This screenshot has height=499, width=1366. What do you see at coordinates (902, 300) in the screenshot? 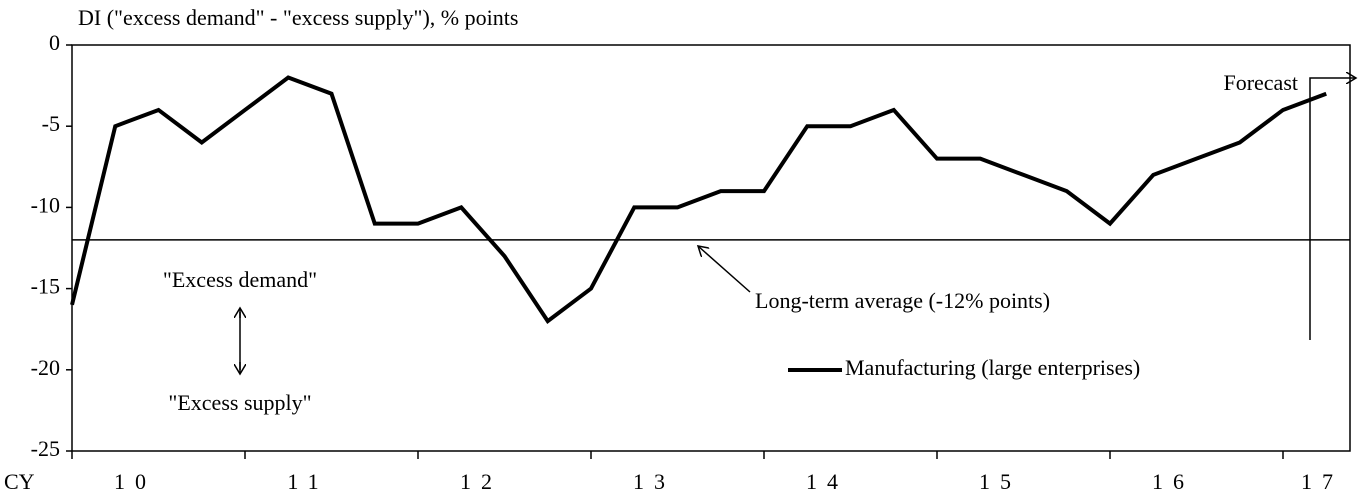
I see `average-label: Long-term average (-12% points)` at bounding box center [902, 300].